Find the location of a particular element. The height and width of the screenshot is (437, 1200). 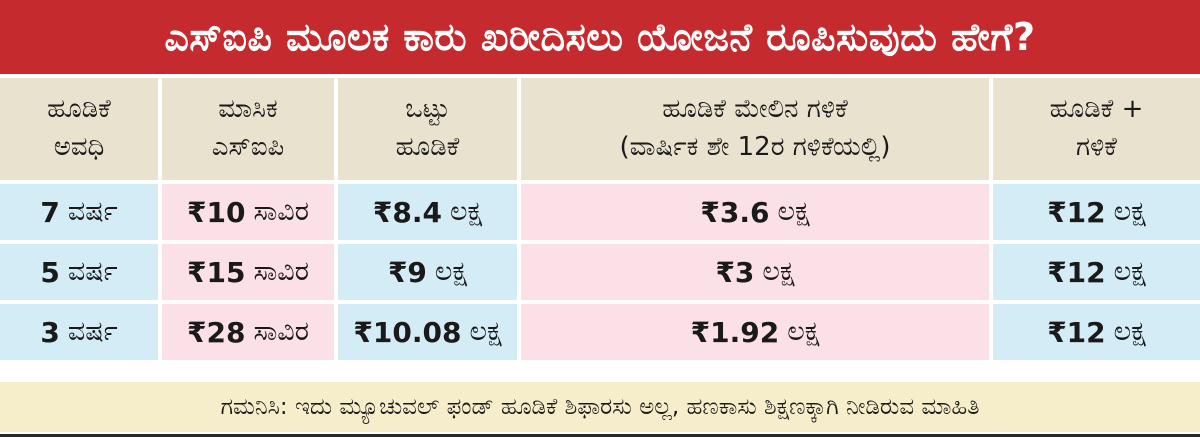

header-period-line1: ಹೂಡಿಕೆ is located at coordinates (79, 109).